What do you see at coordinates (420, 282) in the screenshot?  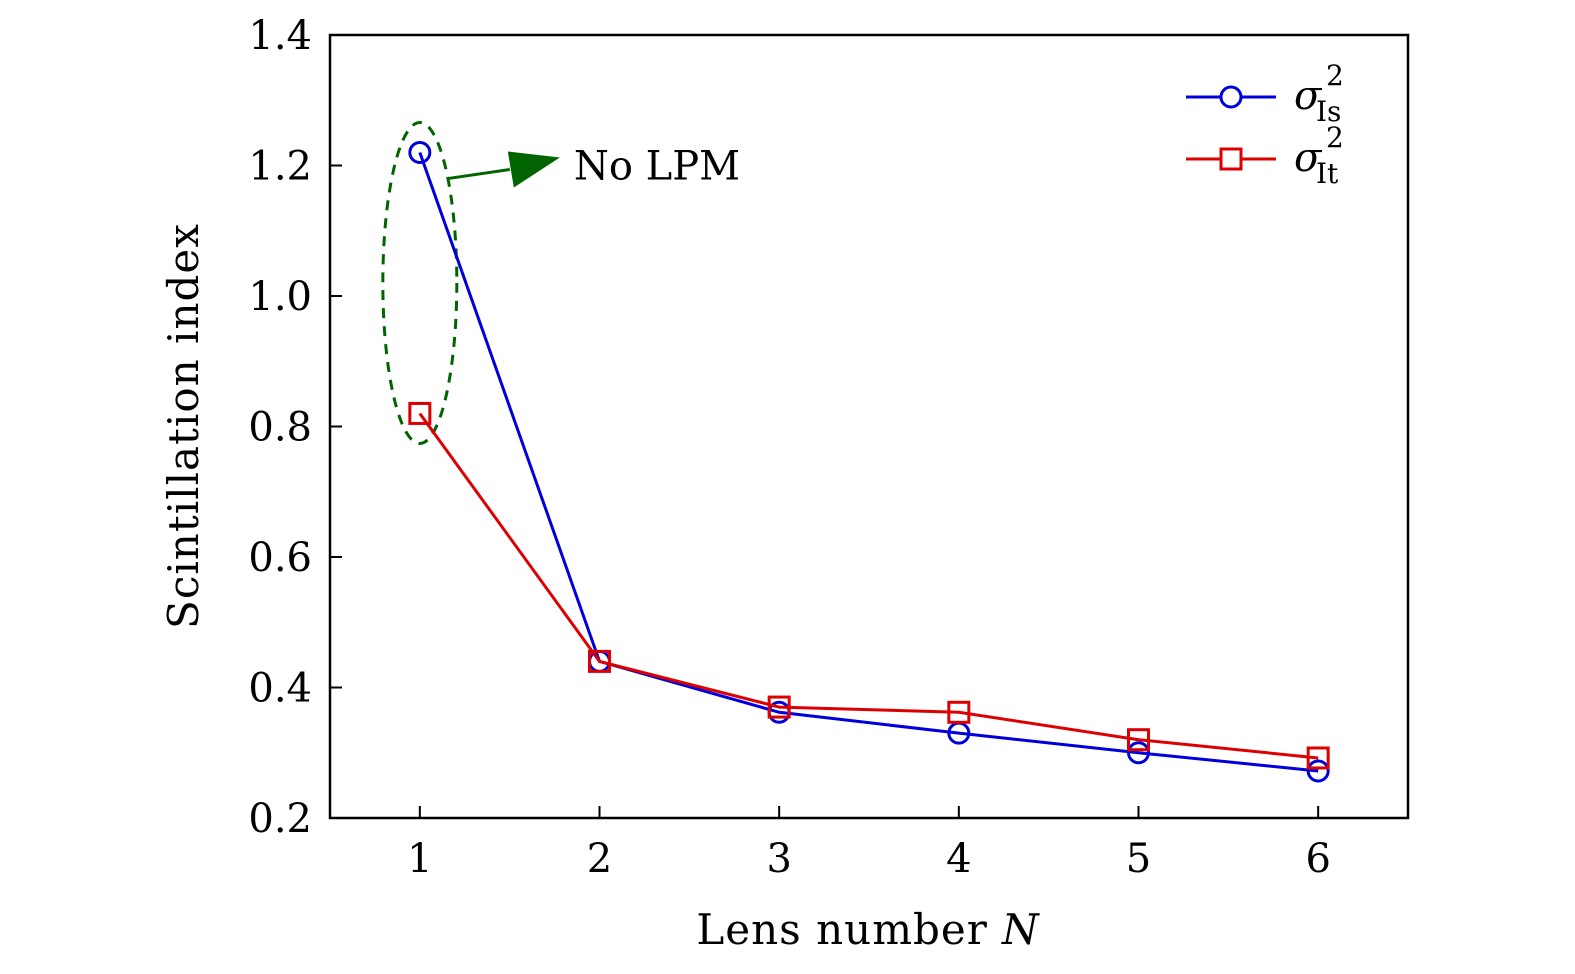 I see `annotation-ellipse` at bounding box center [420, 282].